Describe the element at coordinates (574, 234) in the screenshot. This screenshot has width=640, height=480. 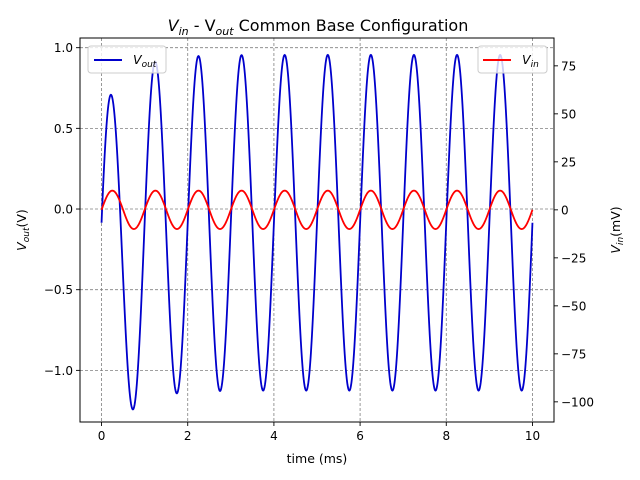
I see `vin-axis-ticks: 75 50 25 0 −25 −50 −75 −100` at that location.